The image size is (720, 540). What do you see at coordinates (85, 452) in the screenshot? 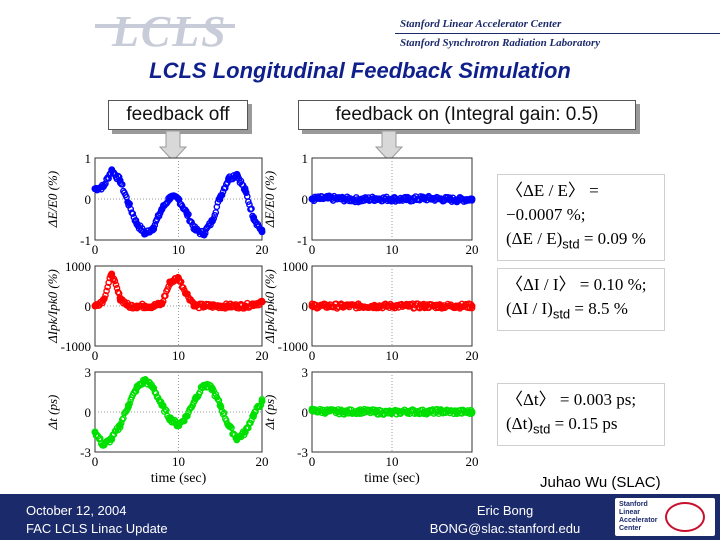
I see `y-tick-label: -3` at bounding box center [85, 452].